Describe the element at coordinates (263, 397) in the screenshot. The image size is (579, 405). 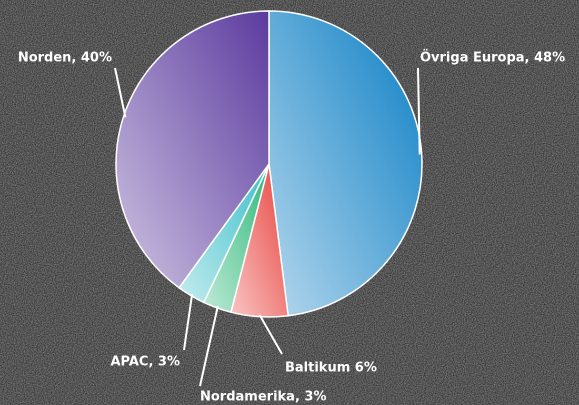
I see `slice-label: Nordamerika, 3%` at that location.